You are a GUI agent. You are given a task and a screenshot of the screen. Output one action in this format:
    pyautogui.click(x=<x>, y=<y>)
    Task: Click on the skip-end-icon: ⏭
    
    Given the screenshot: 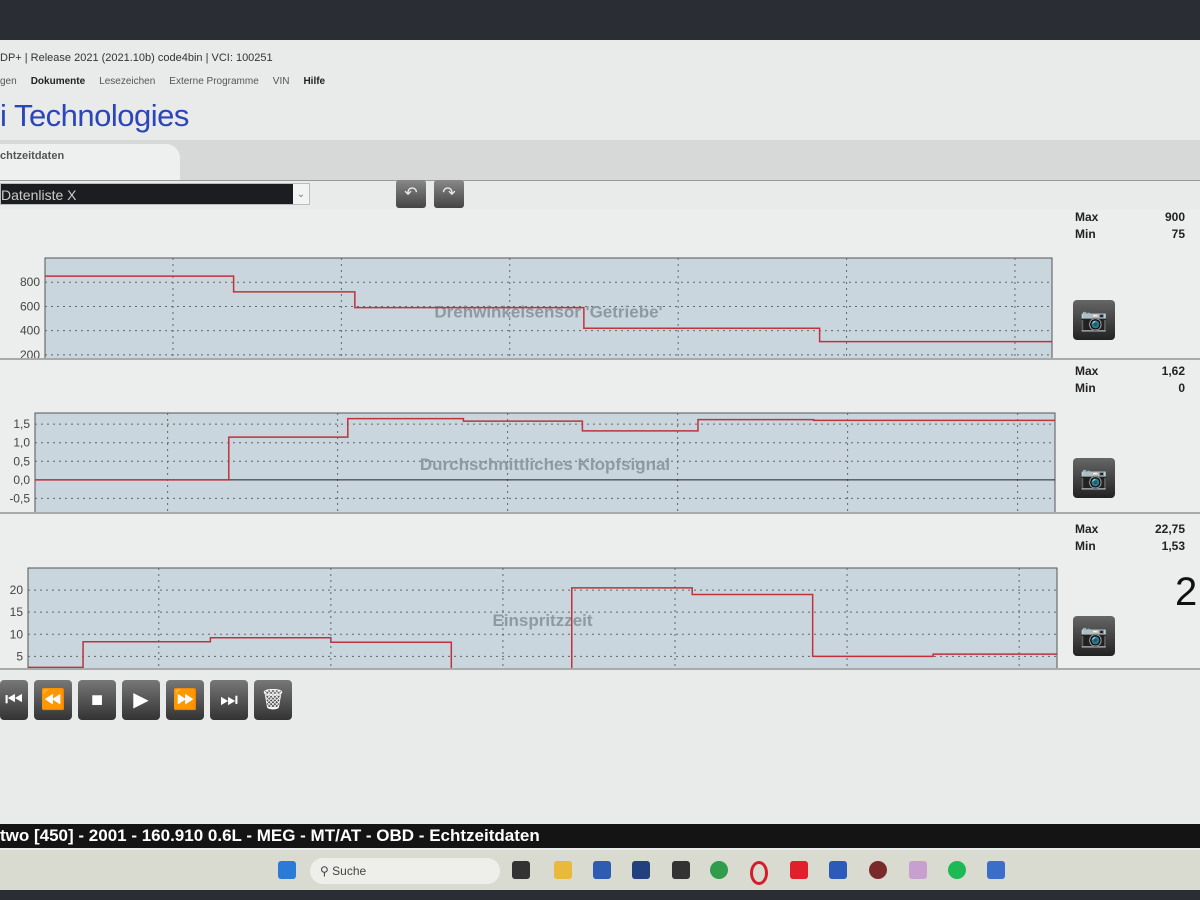 What is the action you would take?
    pyautogui.click(x=229, y=700)
    